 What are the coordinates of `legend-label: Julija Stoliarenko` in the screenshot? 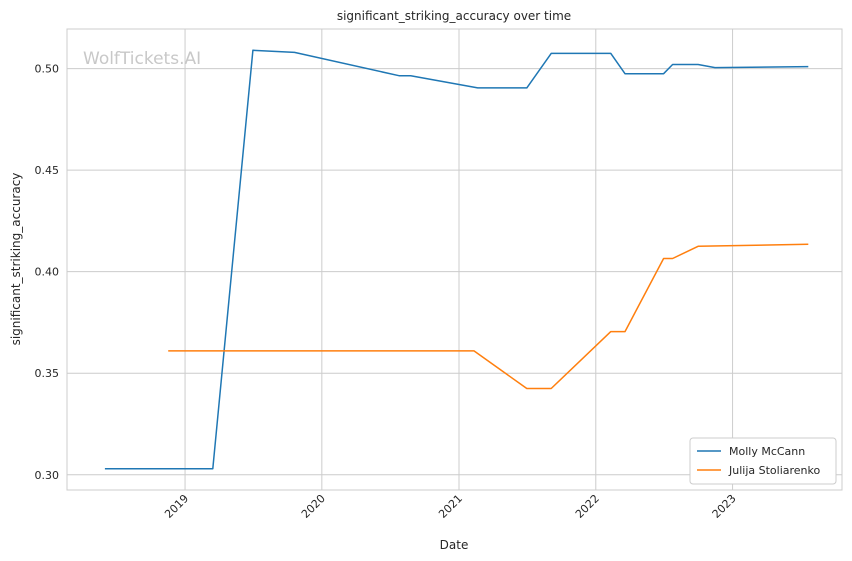 It's located at (774, 470).